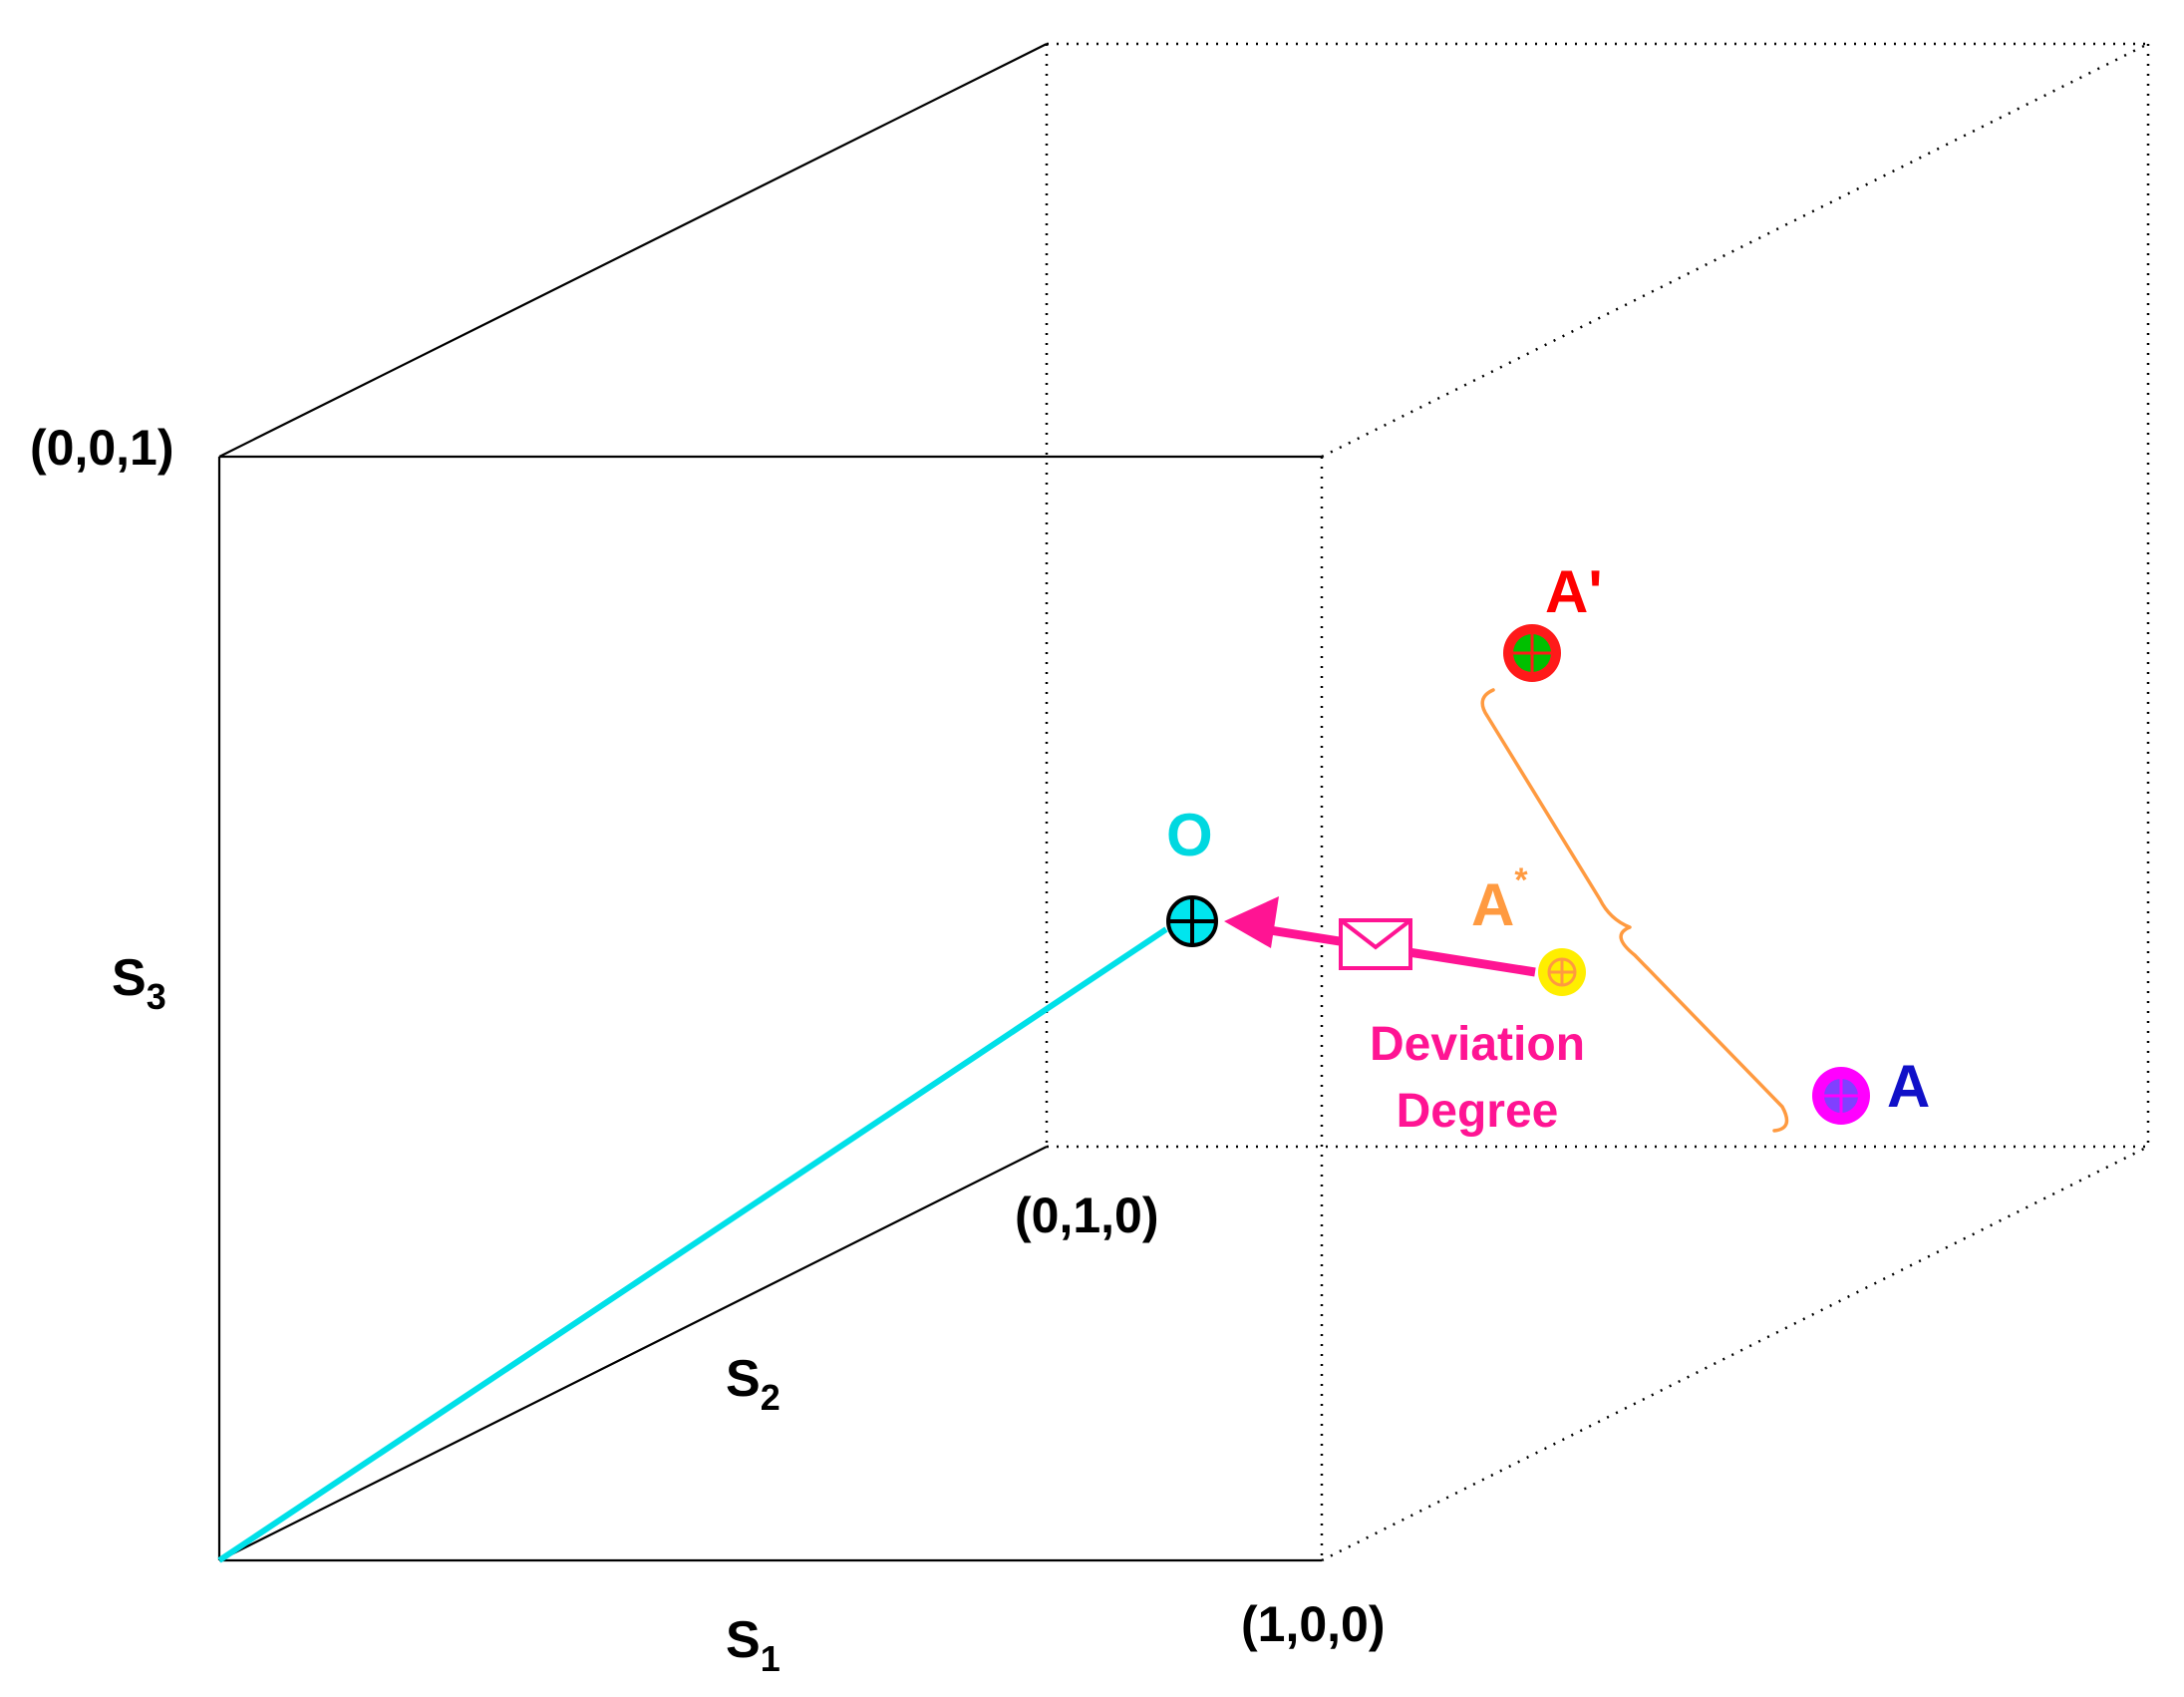 The height and width of the screenshot is (1697, 2184). I want to click on point-a, so click(1841, 1096).